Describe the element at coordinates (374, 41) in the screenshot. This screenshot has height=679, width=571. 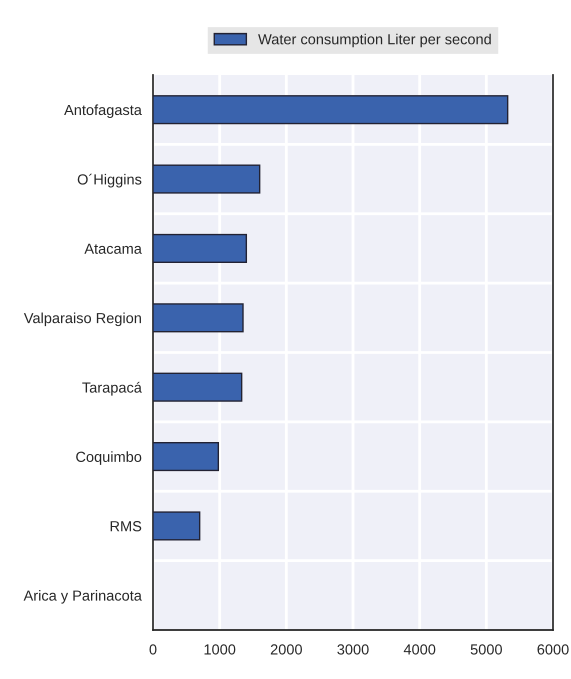
I see `legend-label: Water consumption Liter per second` at that location.